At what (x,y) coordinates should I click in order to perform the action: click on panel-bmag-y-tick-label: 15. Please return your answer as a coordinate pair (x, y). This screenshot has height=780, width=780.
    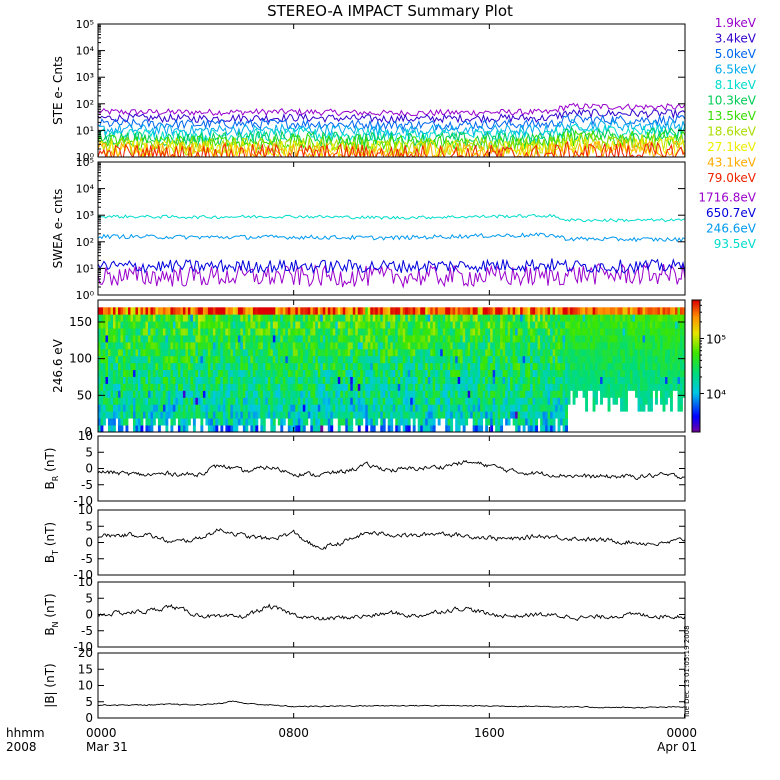
    Looking at the image, I should click on (85, 669).